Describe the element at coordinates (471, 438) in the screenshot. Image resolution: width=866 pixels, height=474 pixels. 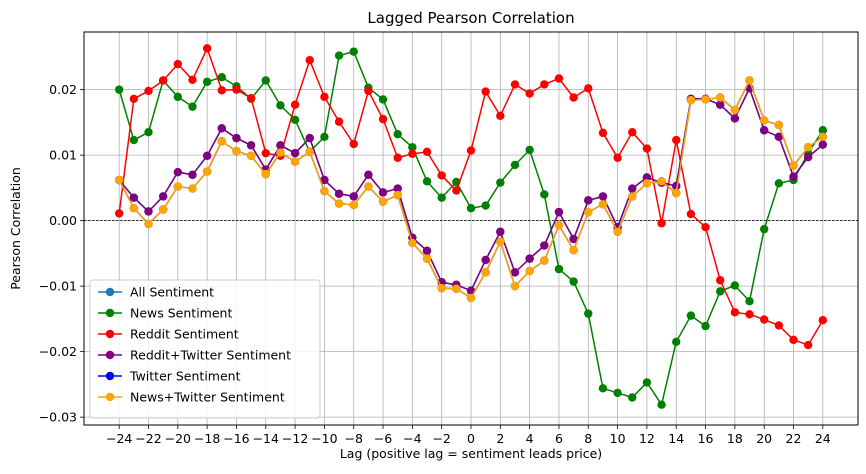
I see `x-tick-label: 0` at that location.